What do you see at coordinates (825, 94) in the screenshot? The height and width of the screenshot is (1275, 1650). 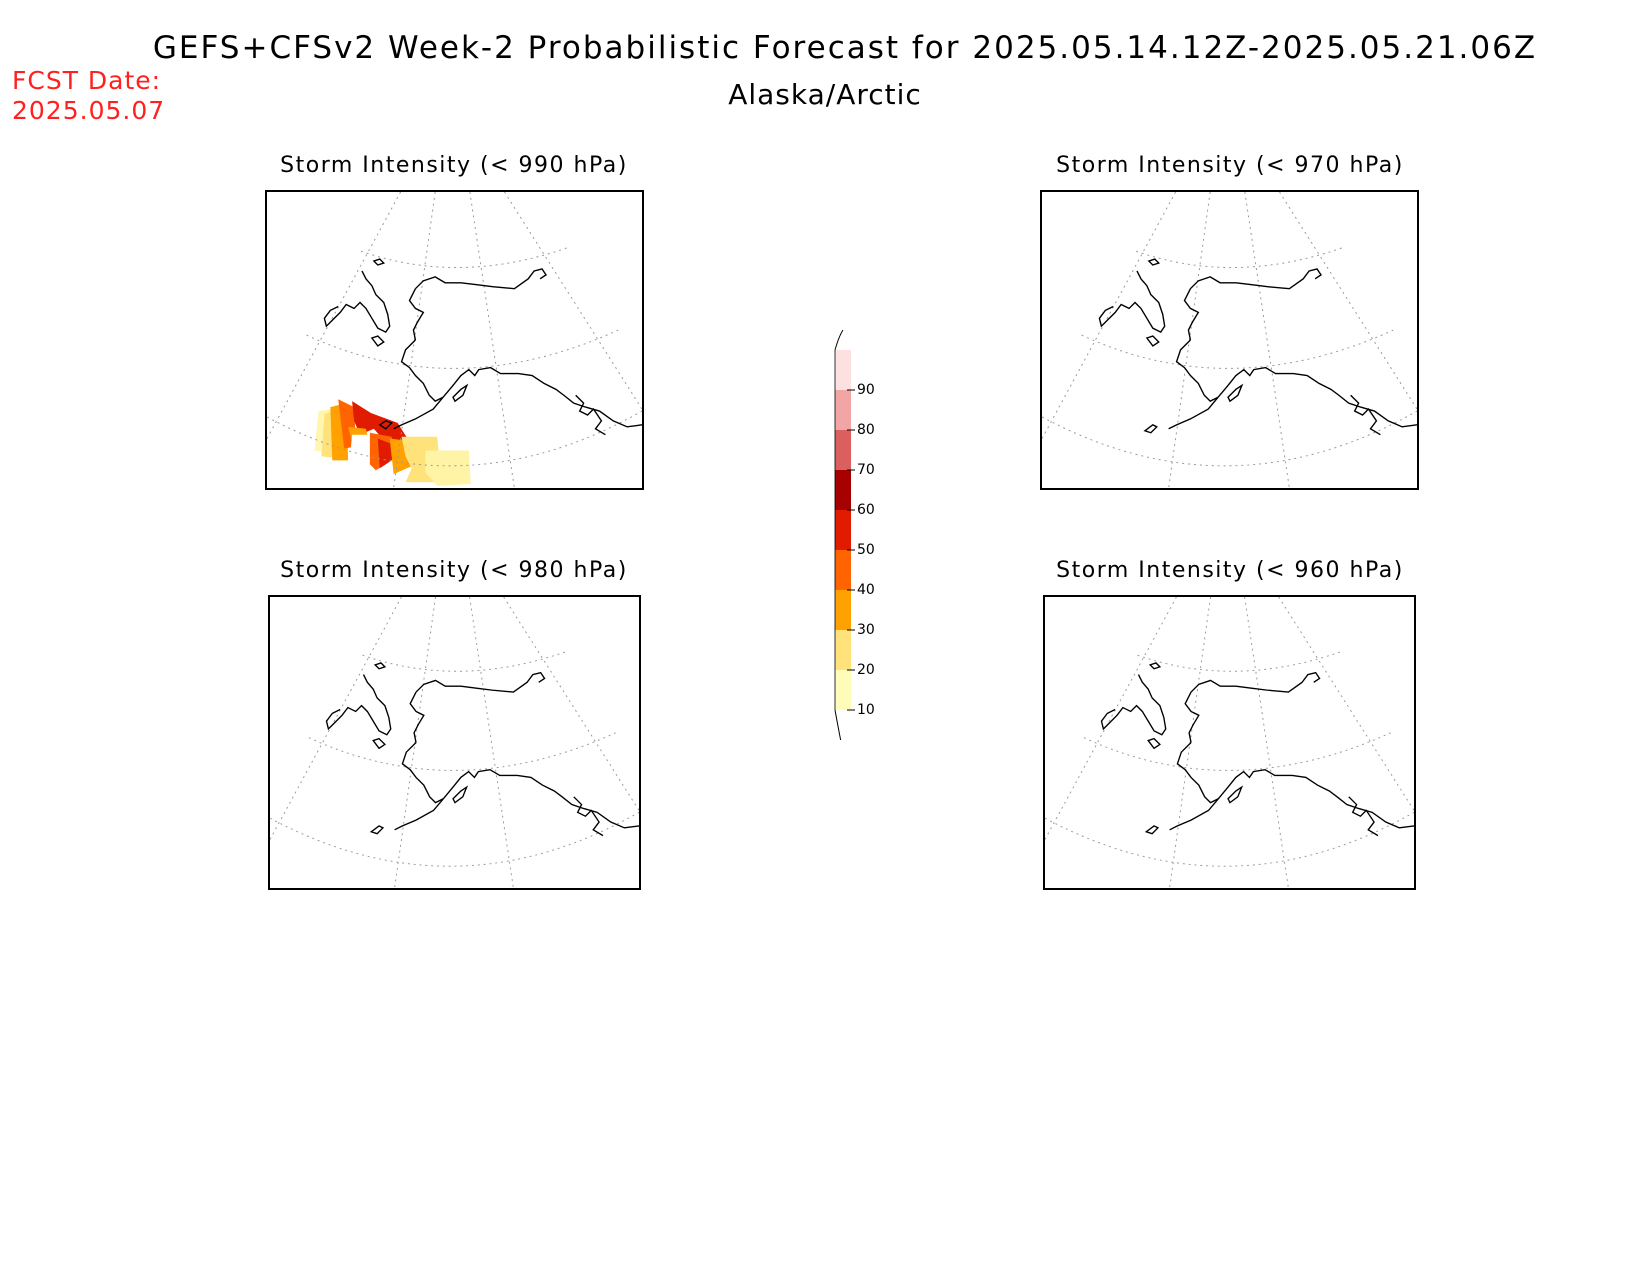 I see `region-subtitle: Alaska/Arctic` at bounding box center [825, 94].